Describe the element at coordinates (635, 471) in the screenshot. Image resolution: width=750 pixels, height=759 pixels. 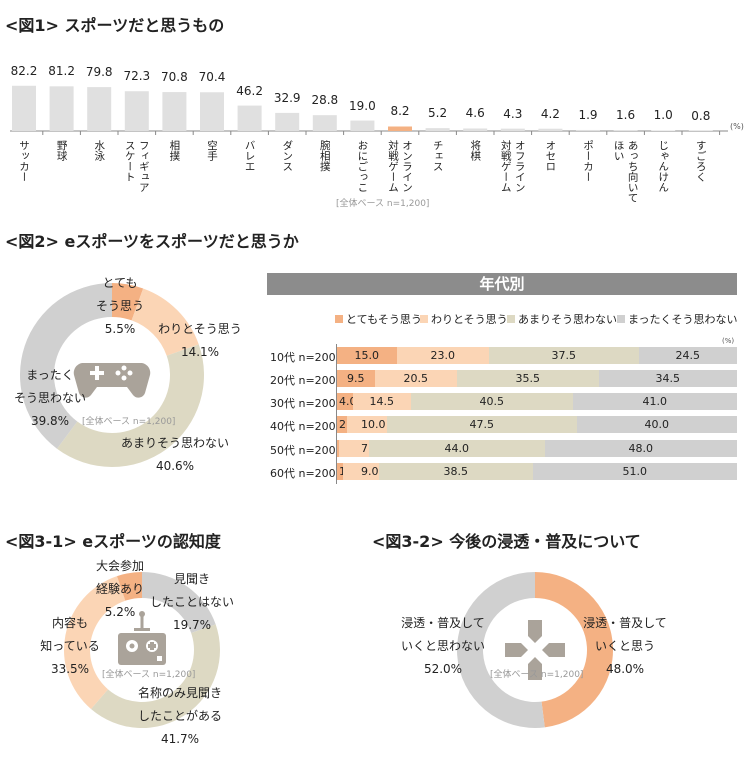
I see `stacked-segment-label: 51.0` at that location.